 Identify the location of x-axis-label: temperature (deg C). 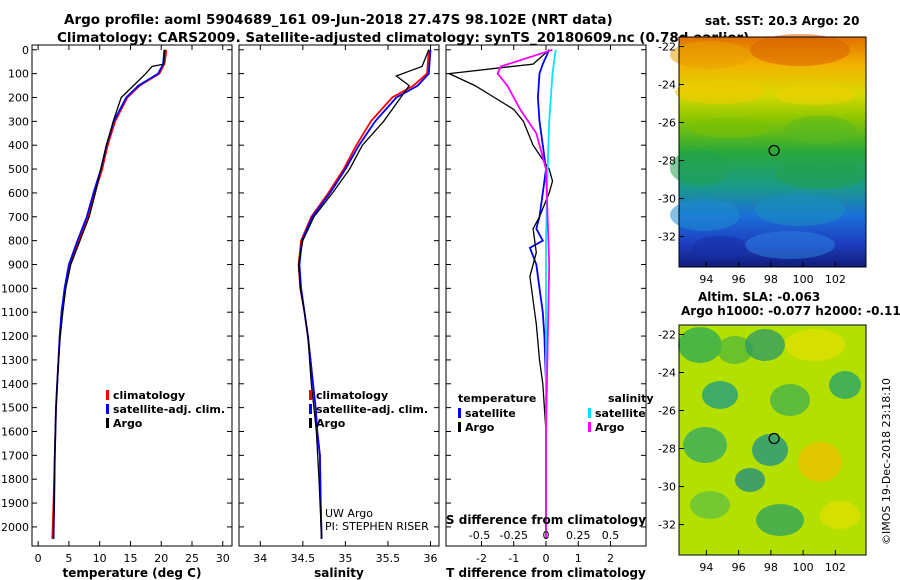
(132, 573).